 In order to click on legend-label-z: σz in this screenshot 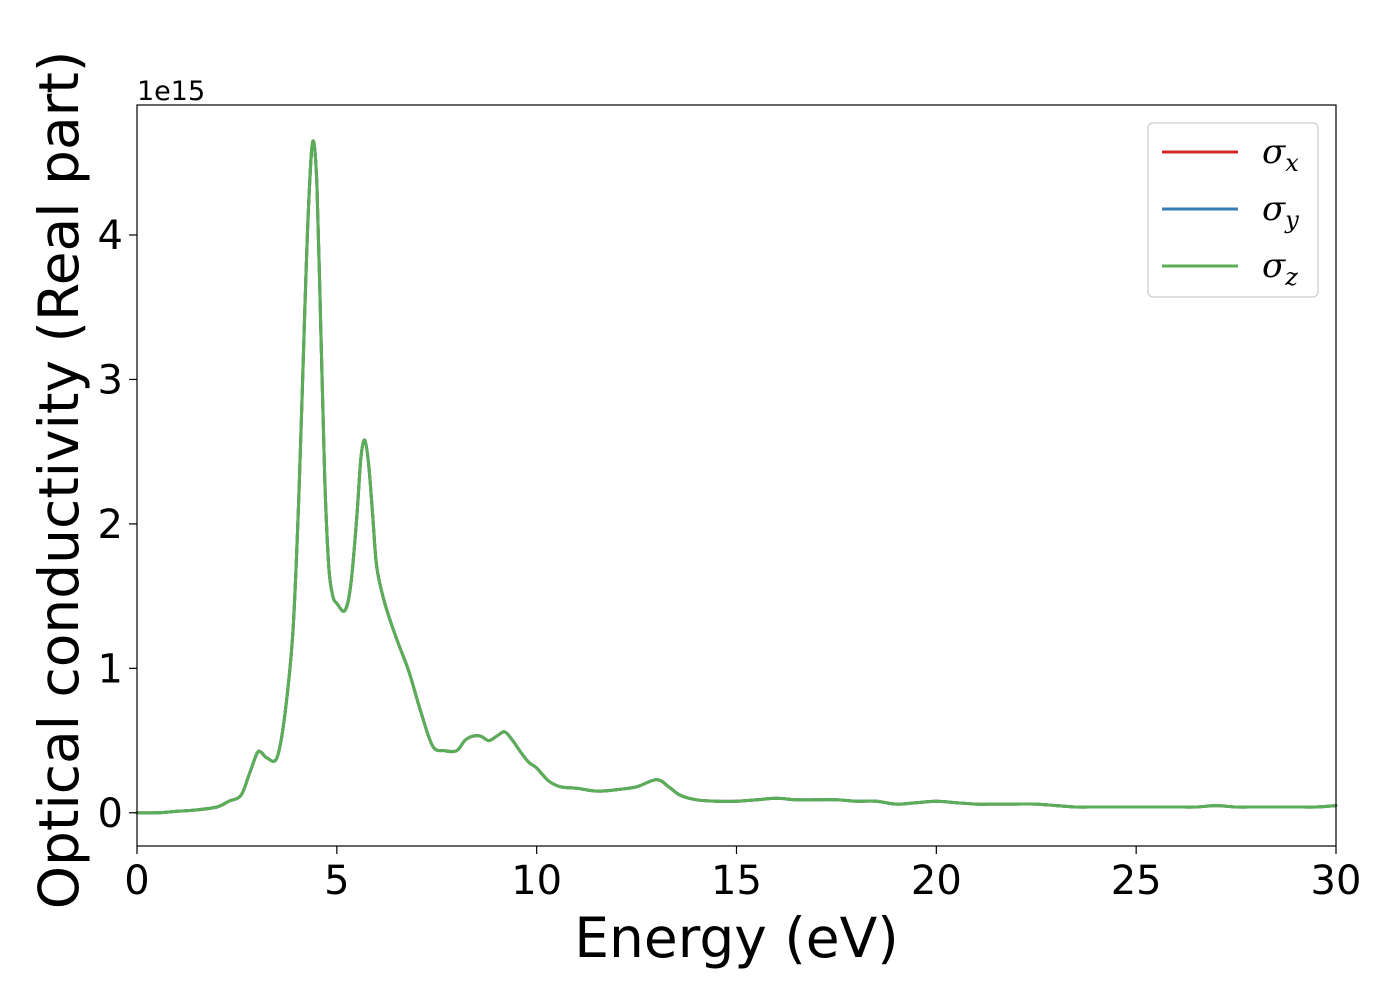, I will do `click(1280, 268)`.